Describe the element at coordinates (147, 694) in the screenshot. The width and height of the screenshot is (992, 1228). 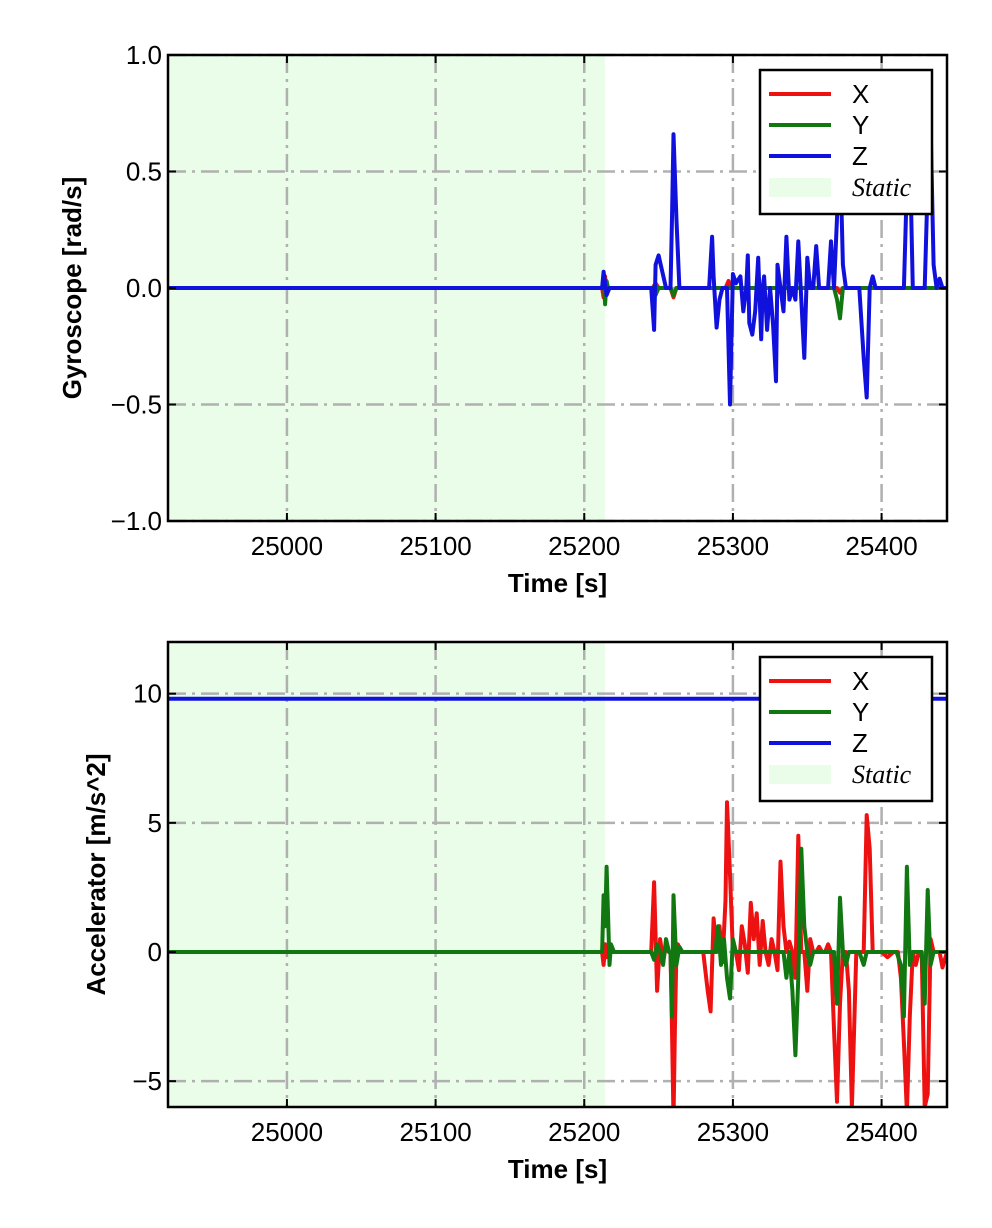
I see `y-tick-label: 10` at that location.